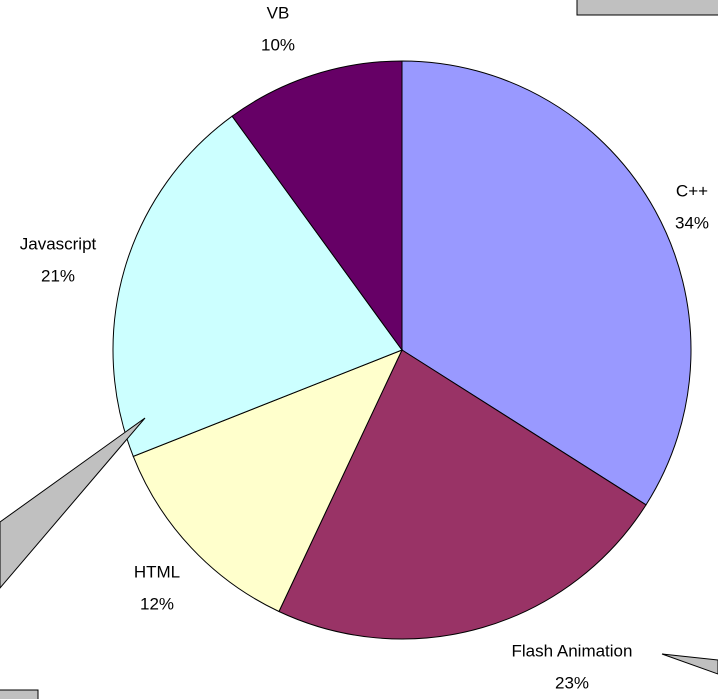 The height and width of the screenshot is (699, 718). What do you see at coordinates (692, 190) in the screenshot?
I see `slice-label: C++` at bounding box center [692, 190].